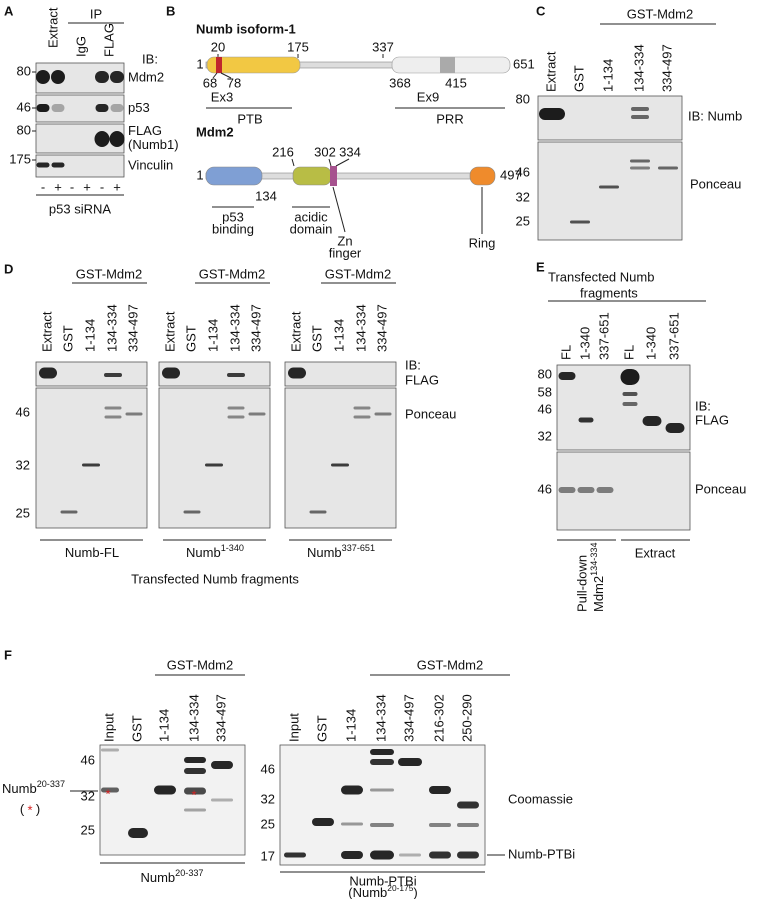  What do you see at coordinates (655, 552) in the screenshot?
I see `label: Extract` at bounding box center [655, 552].